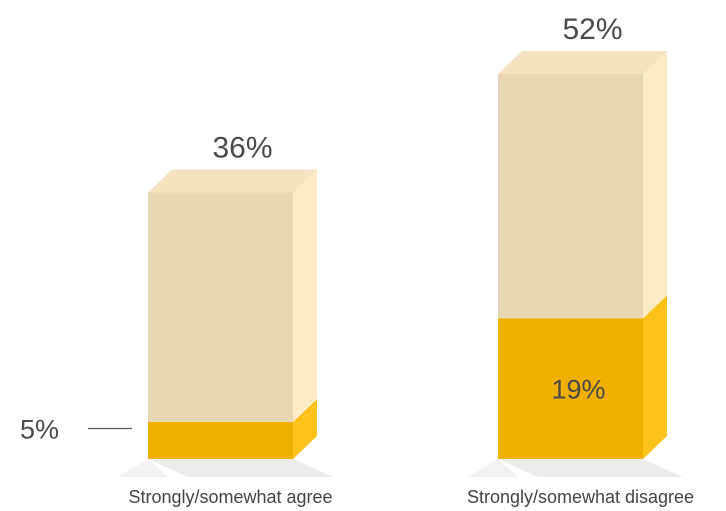 The image size is (726, 511). I want to click on highlight-value-label: 5%, so click(39, 429).